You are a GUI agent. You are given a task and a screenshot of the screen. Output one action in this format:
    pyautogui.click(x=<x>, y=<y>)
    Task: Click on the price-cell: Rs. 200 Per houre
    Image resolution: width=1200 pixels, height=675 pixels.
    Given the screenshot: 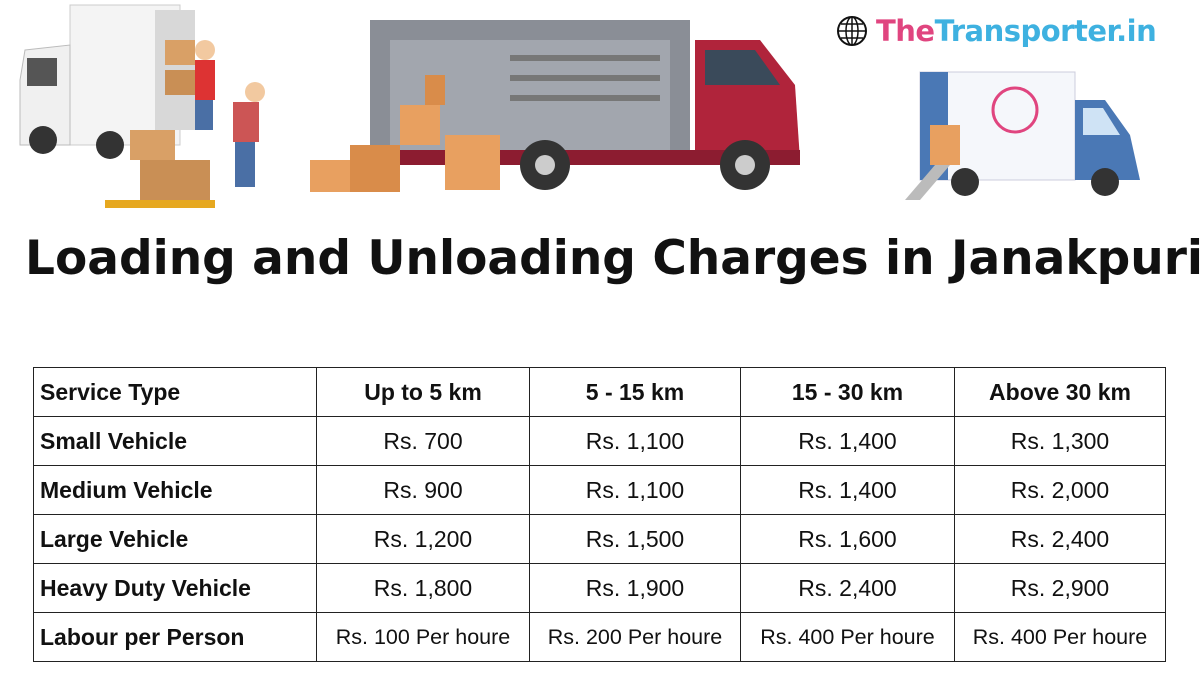 What is the action you would take?
    pyautogui.click(x=635, y=637)
    